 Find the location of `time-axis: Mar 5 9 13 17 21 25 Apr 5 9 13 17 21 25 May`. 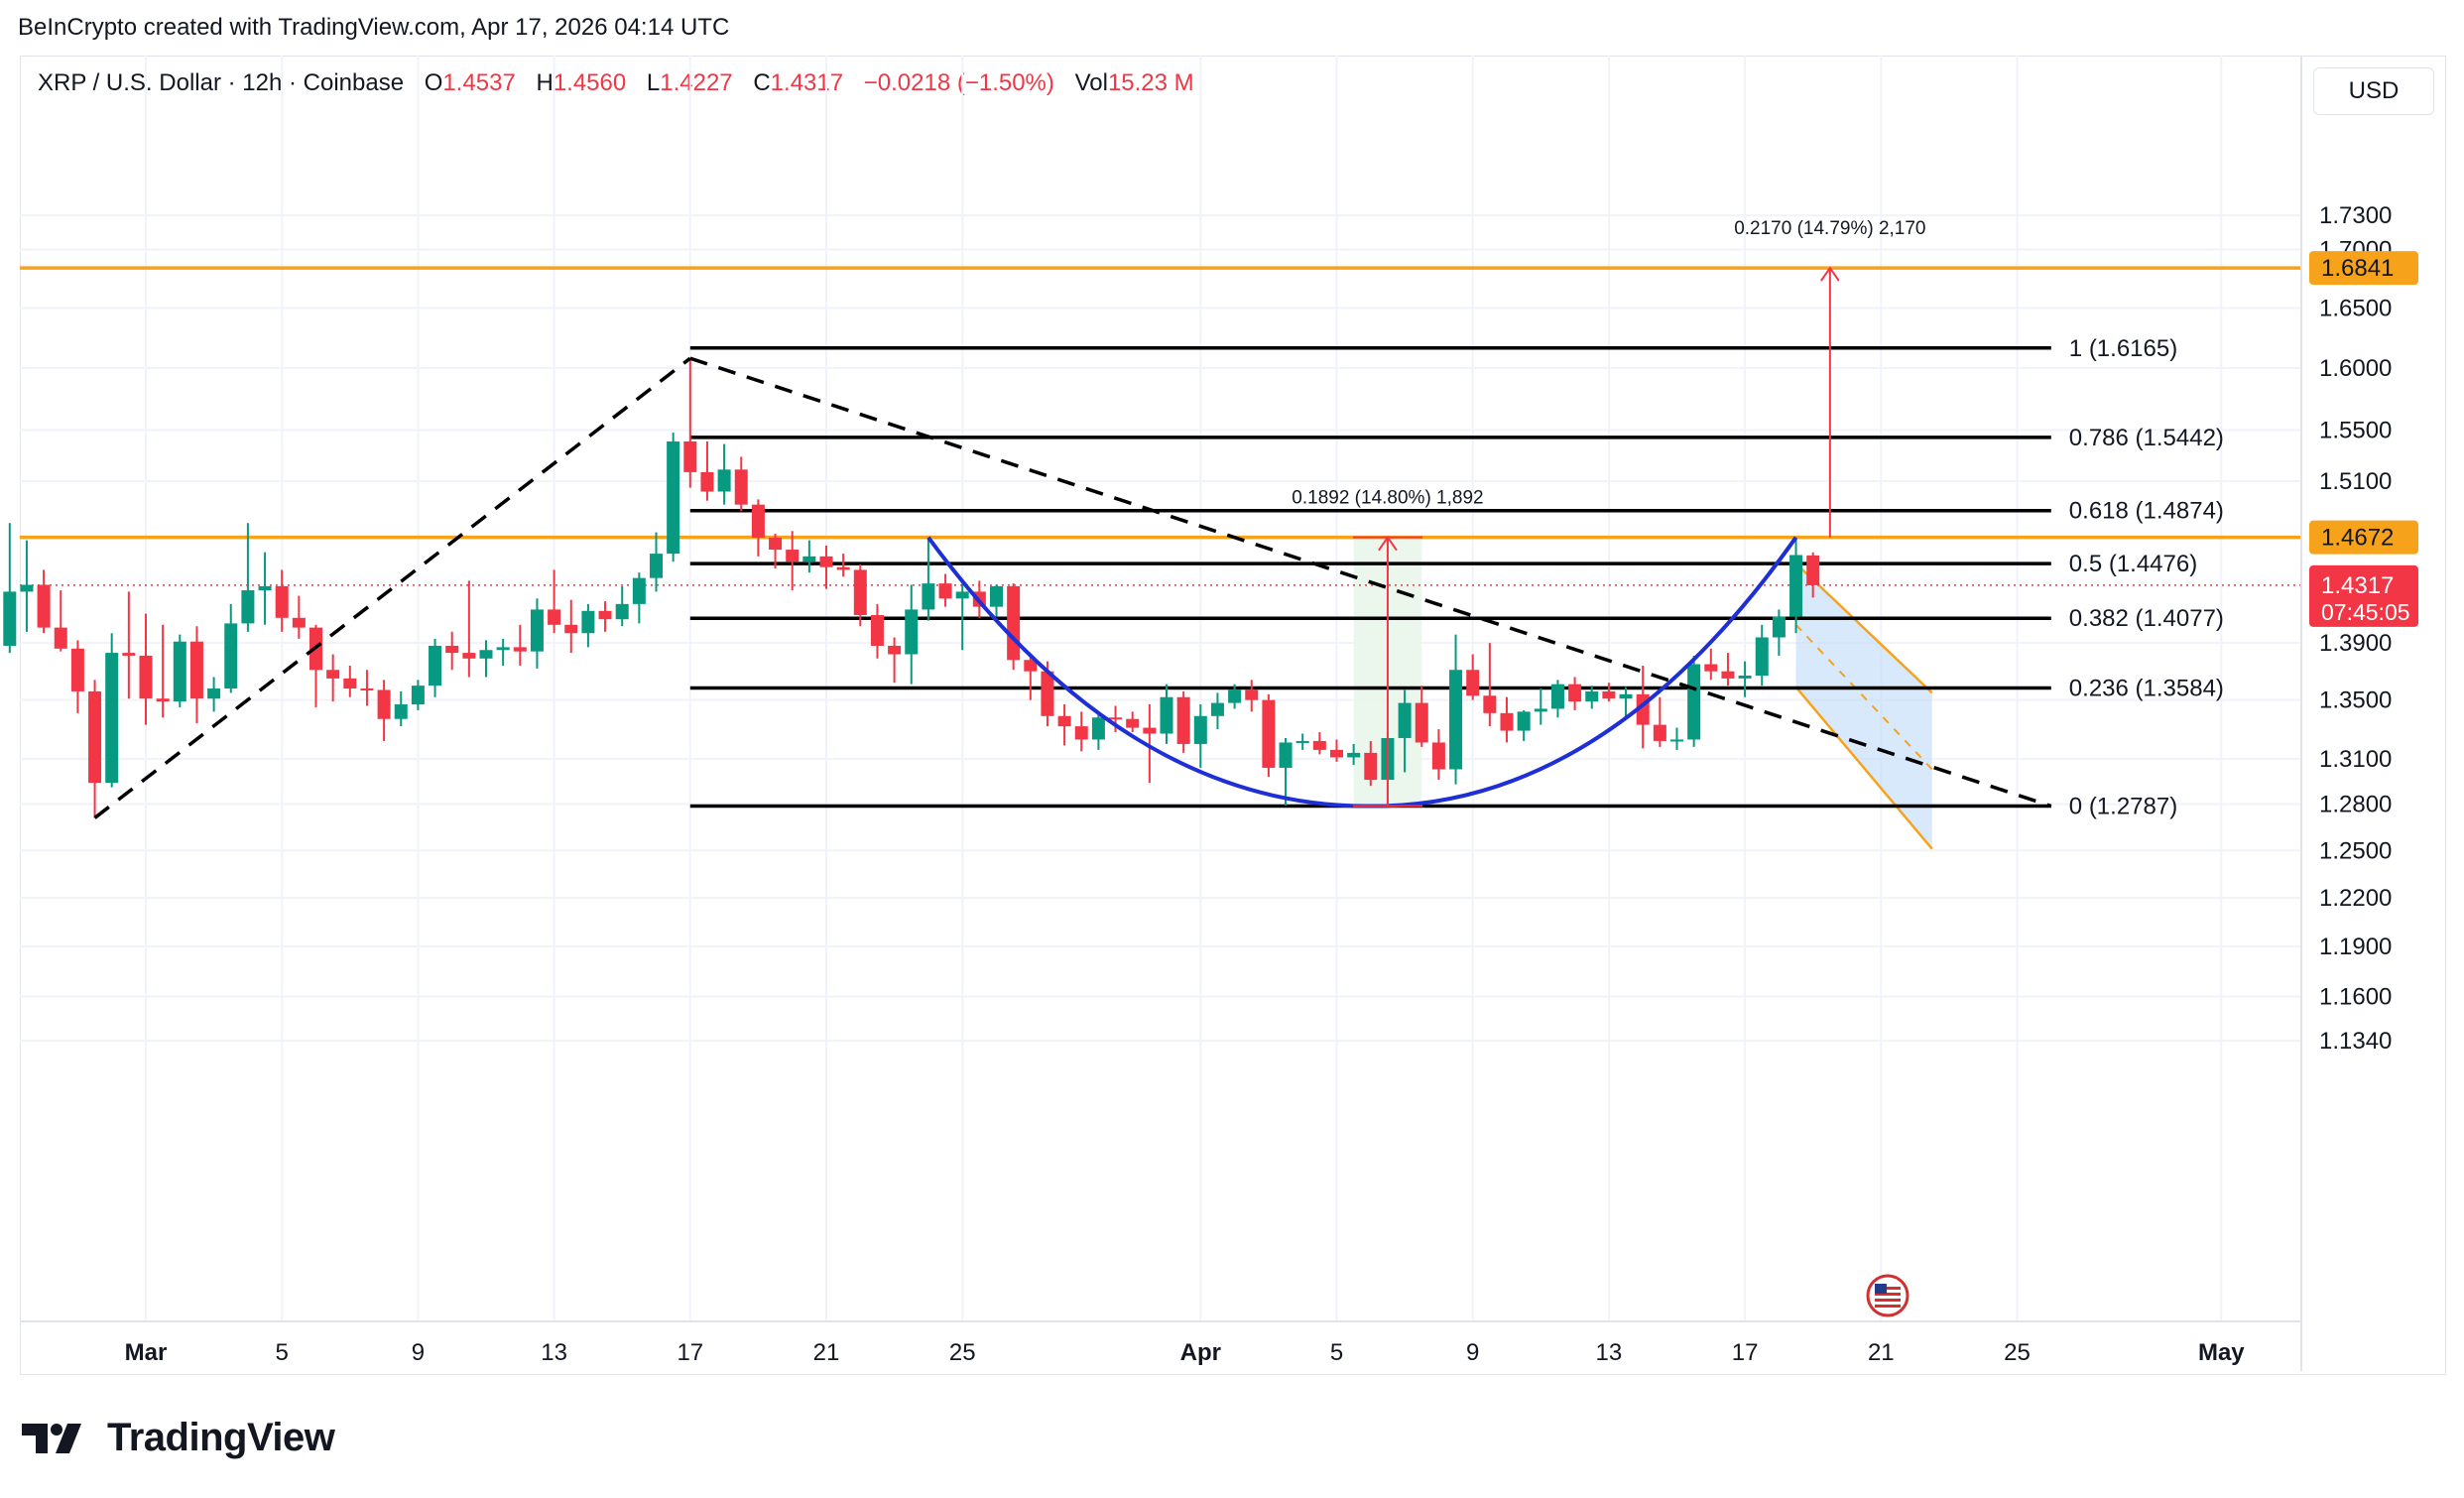

time-axis: Mar 5 9 13 17 21 25 Apr 5 9 13 17 21 25 May is located at coordinates (1160, 1343).